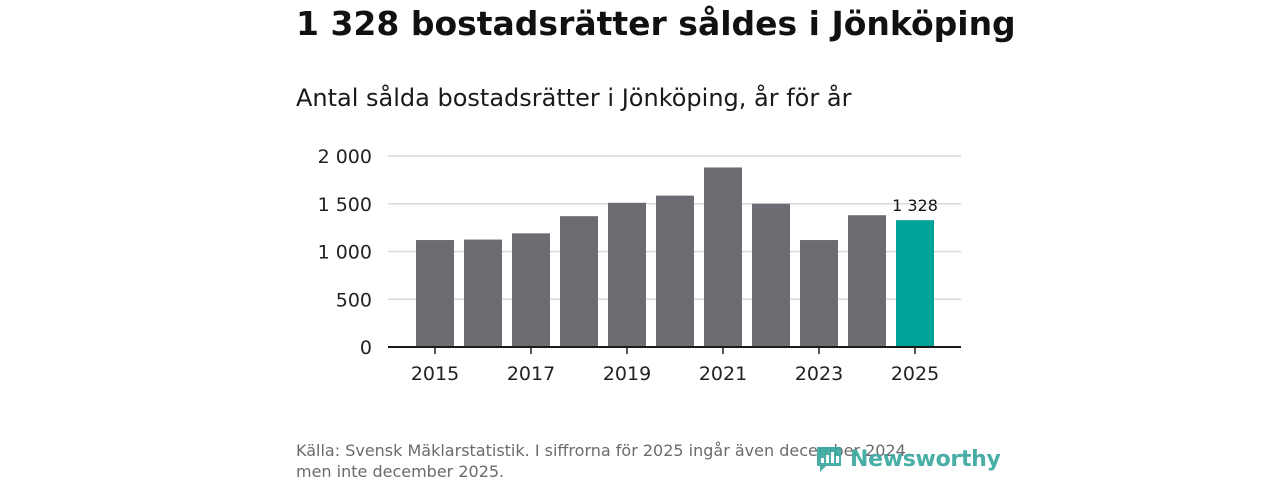 Image resolution: width=1280 pixels, height=480 pixels. I want to click on data-label: 1 328, so click(915, 205).